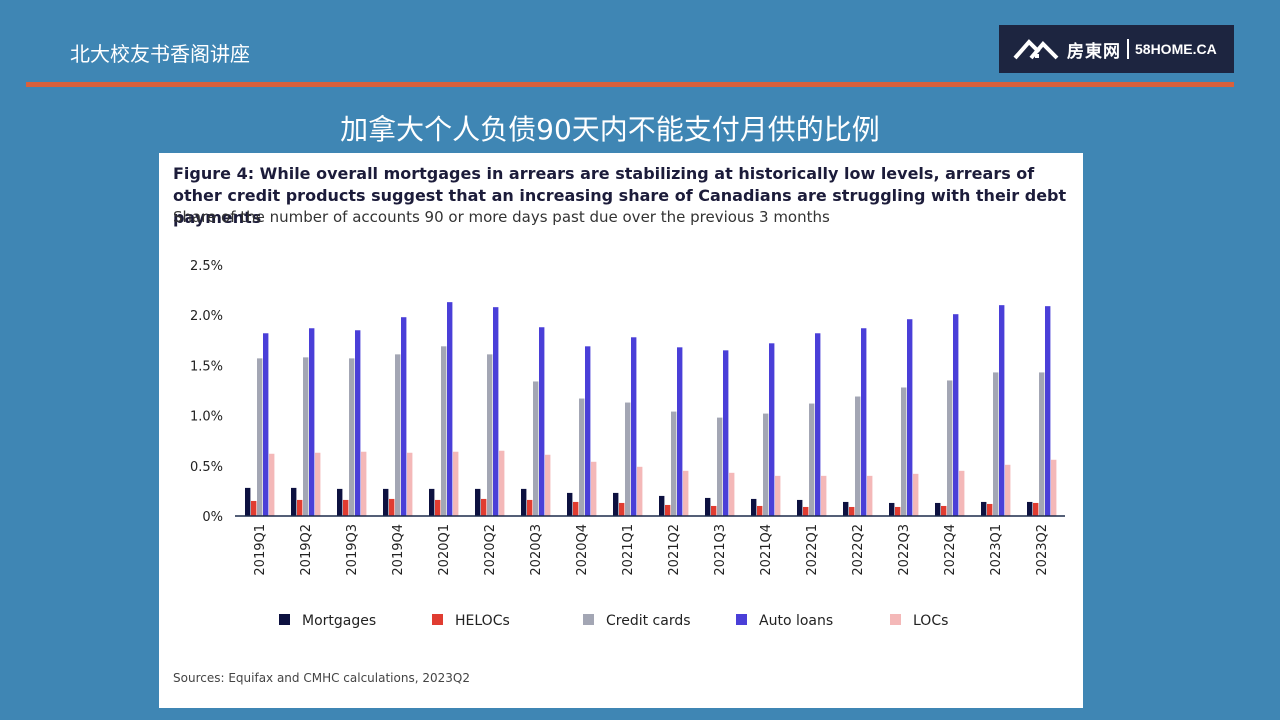 This screenshot has width=1280, height=720. I want to click on header-divider, so click(630, 84).